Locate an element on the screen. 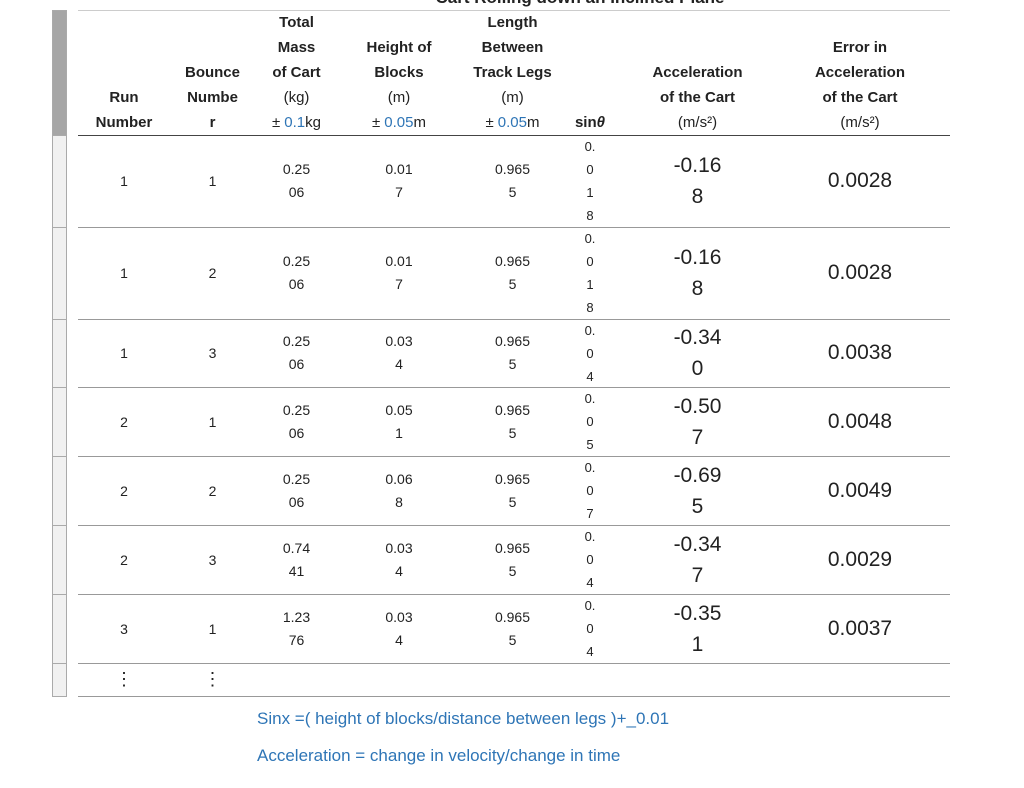  cell-text: 0.0049 is located at coordinates (860, 490).